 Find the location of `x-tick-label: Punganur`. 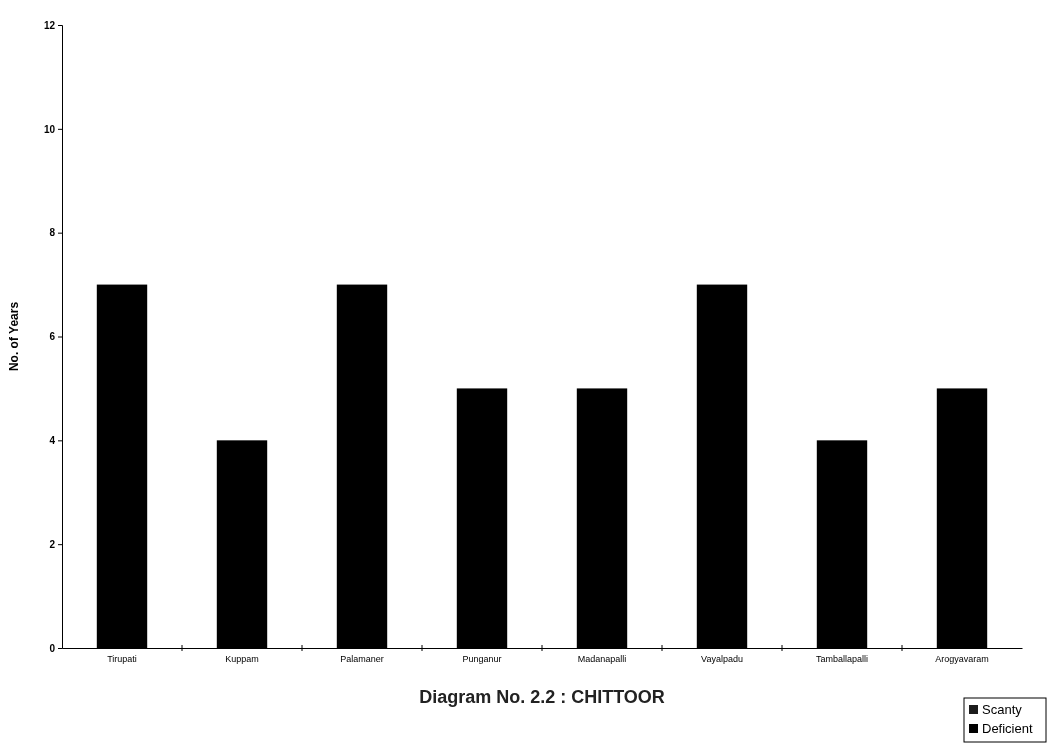

x-tick-label: Punganur is located at coordinates (482, 659).